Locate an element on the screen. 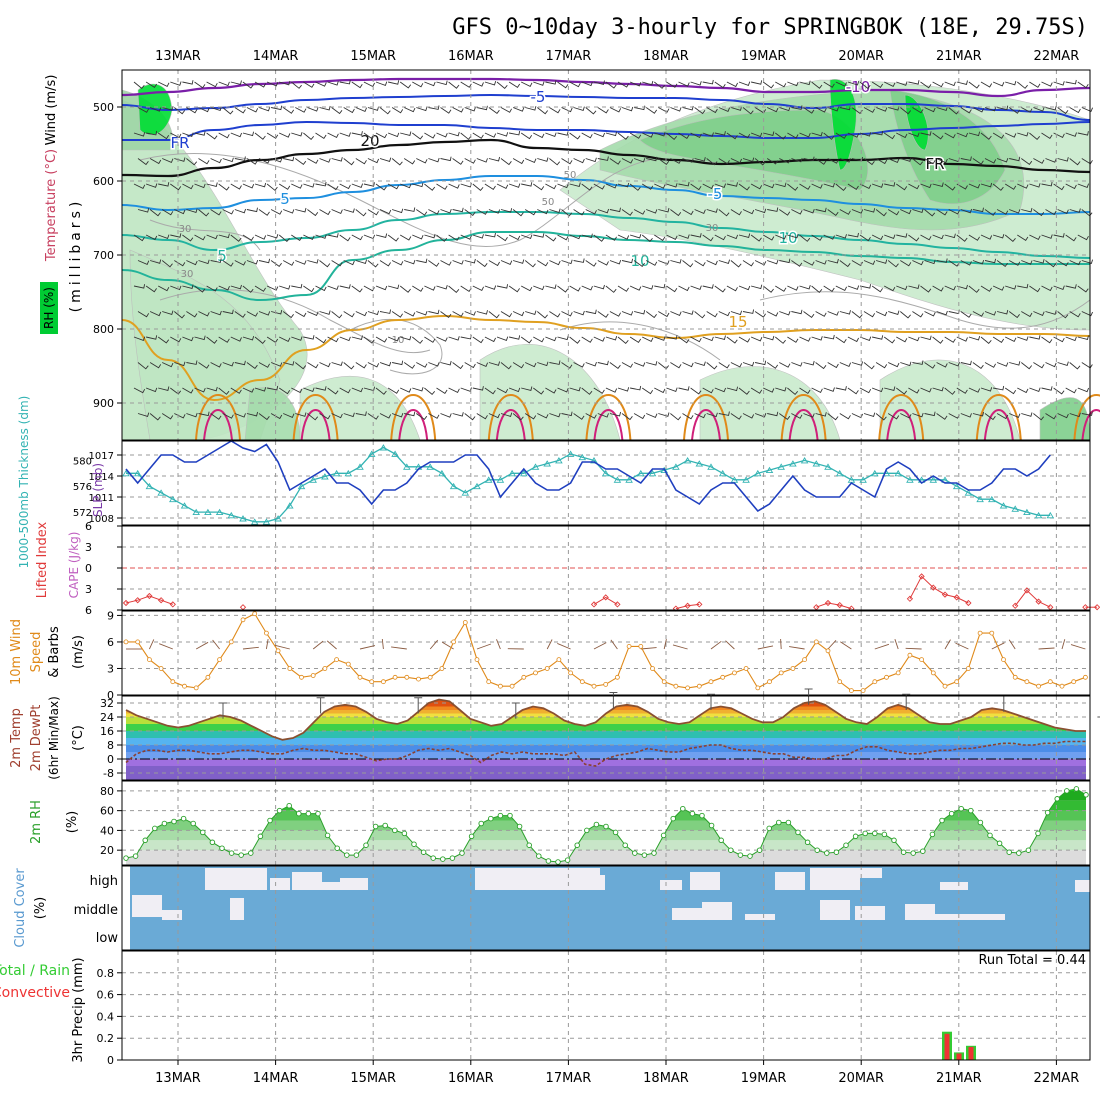  temp-band is located at coordinates (606, 720).